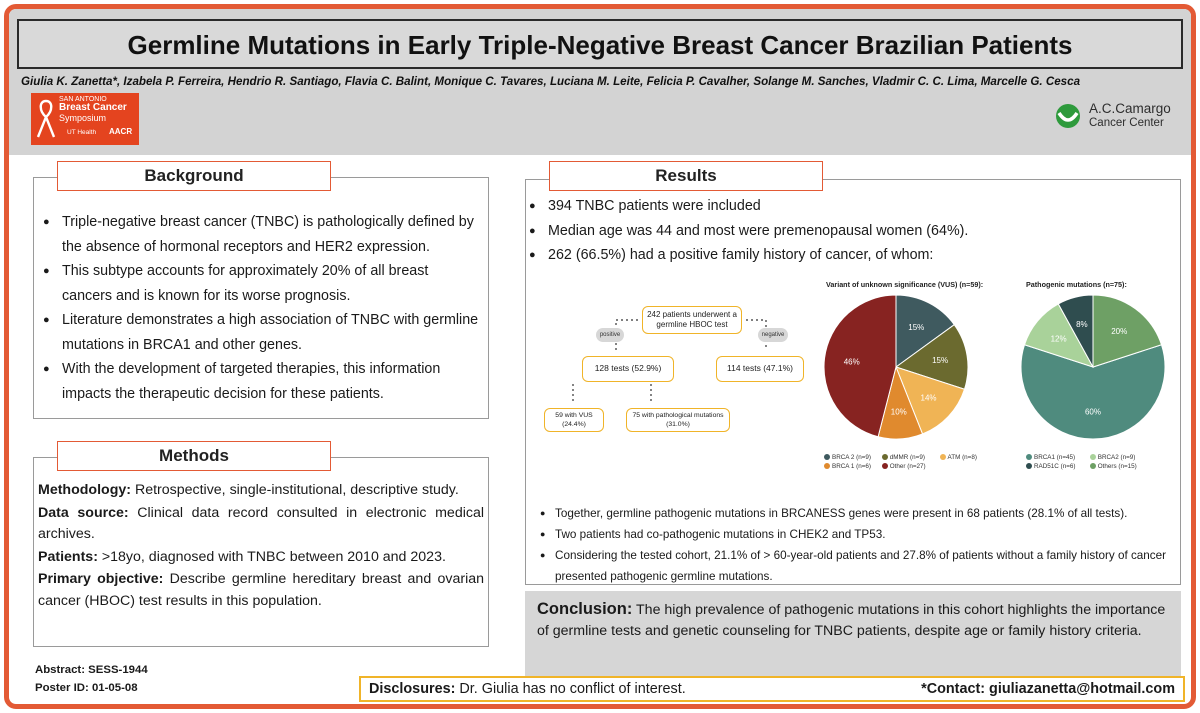 The image size is (1200, 713). Describe the element at coordinates (194, 456) in the screenshot. I see `methods-heading: Methods` at that location.